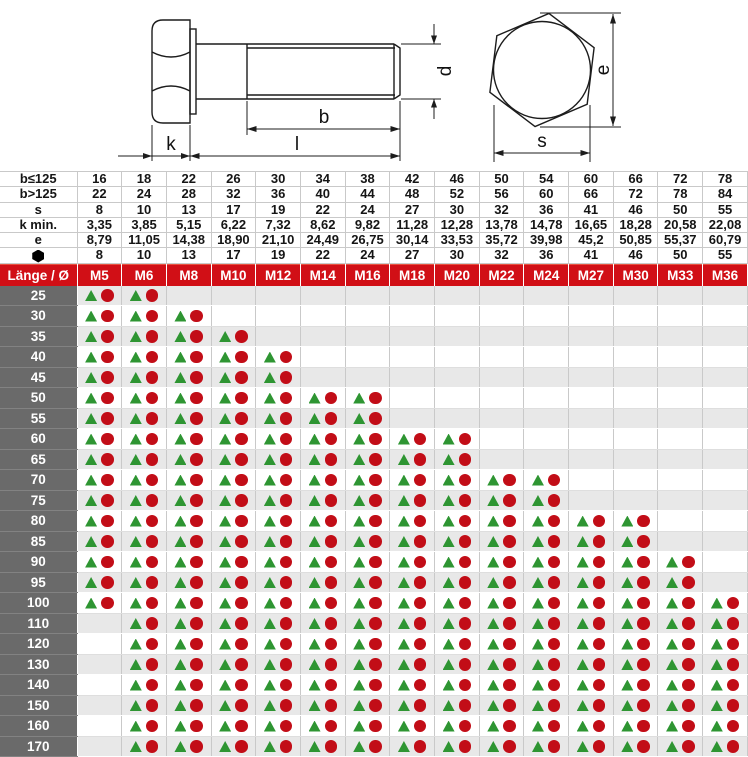  What do you see at coordinates (636, 274) in the screenshot?
I see `column-header-m30: M30` at bounding box center [636, 274].